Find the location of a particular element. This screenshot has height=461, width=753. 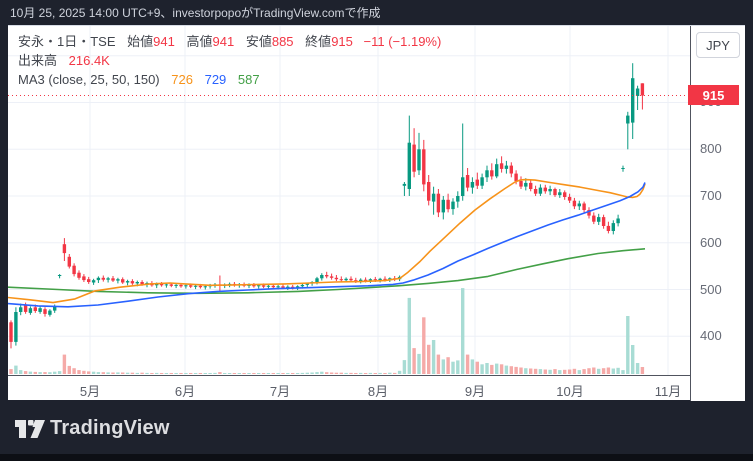

volume-label: 出来高 is located at coordinates (38, 60).